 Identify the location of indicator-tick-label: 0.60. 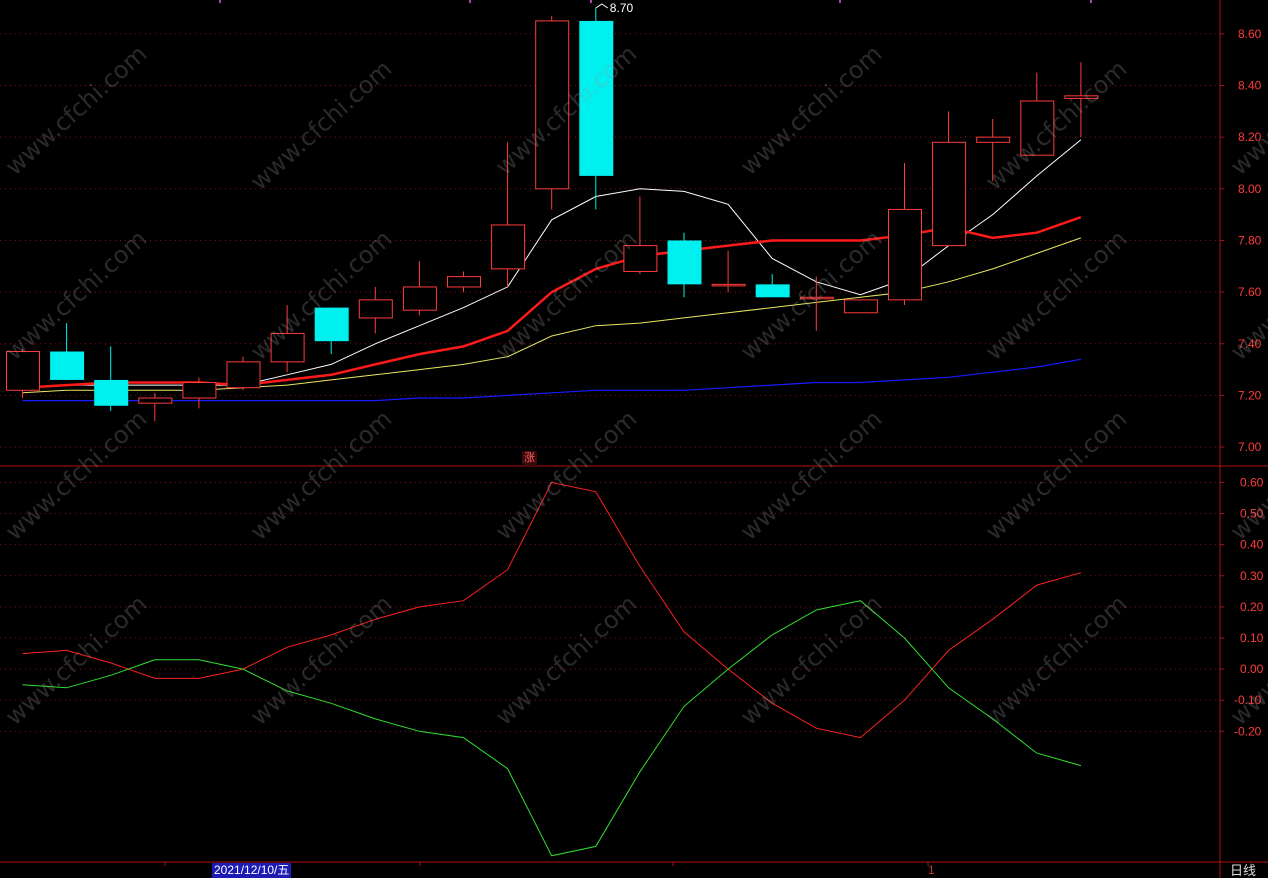
(1252, 482).